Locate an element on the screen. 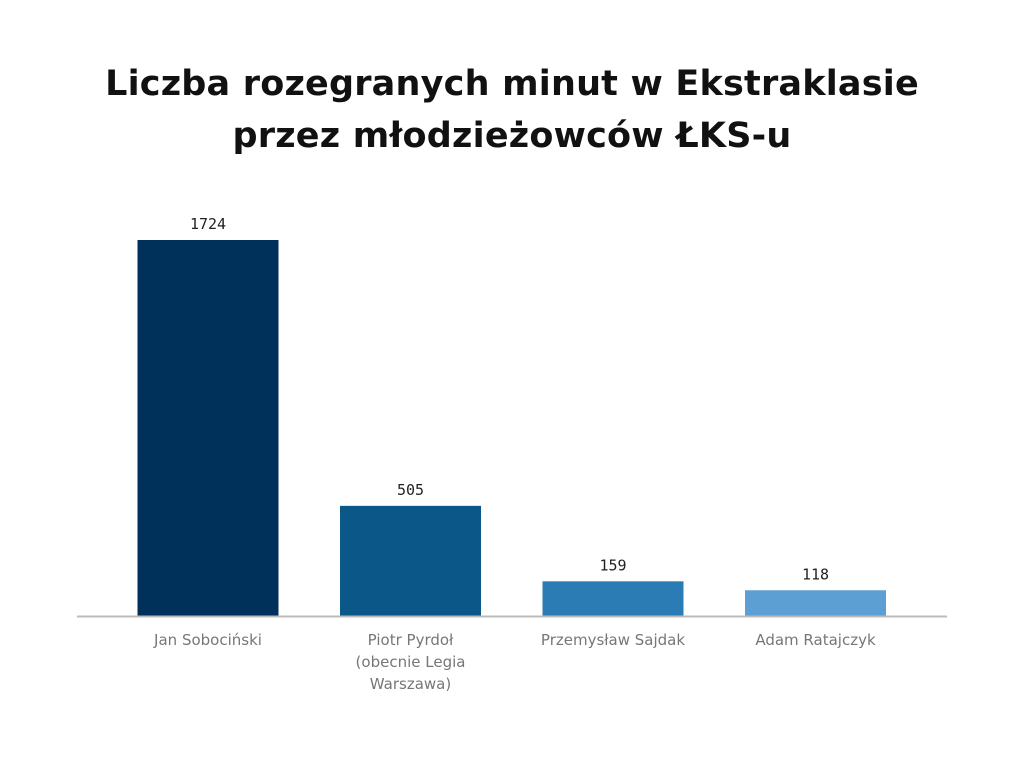  data-label-1: 1724 is located at coordinates (208, 224).